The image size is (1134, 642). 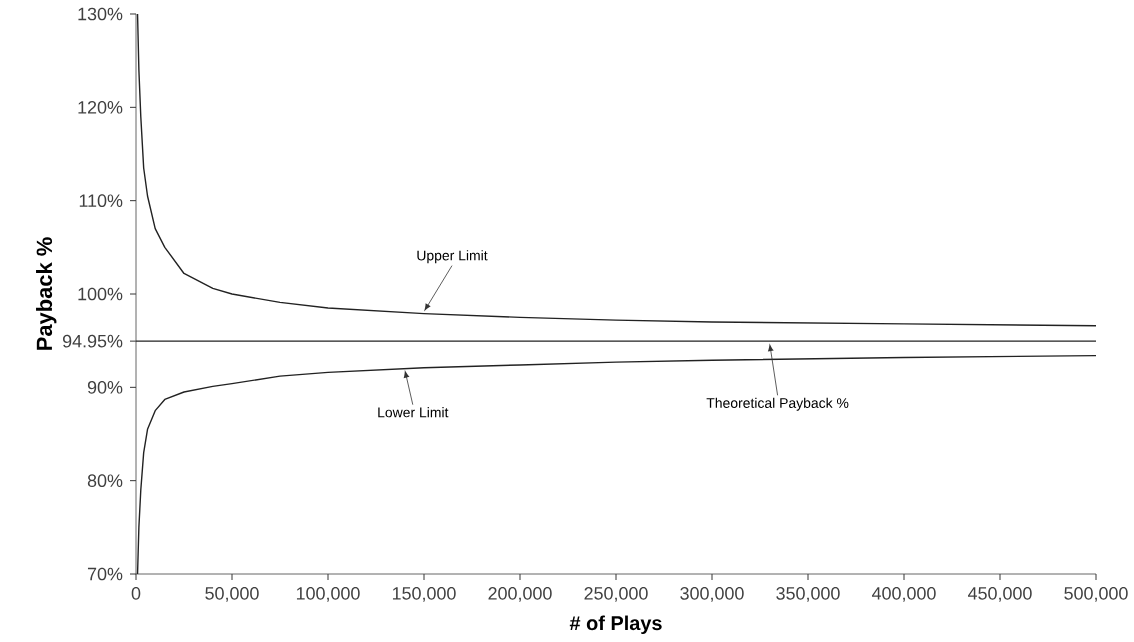 What do you see at coordinates (424, 594) in the screenshot?
I see `x-tick-label: 150,000` at bounding box center [424, 594].